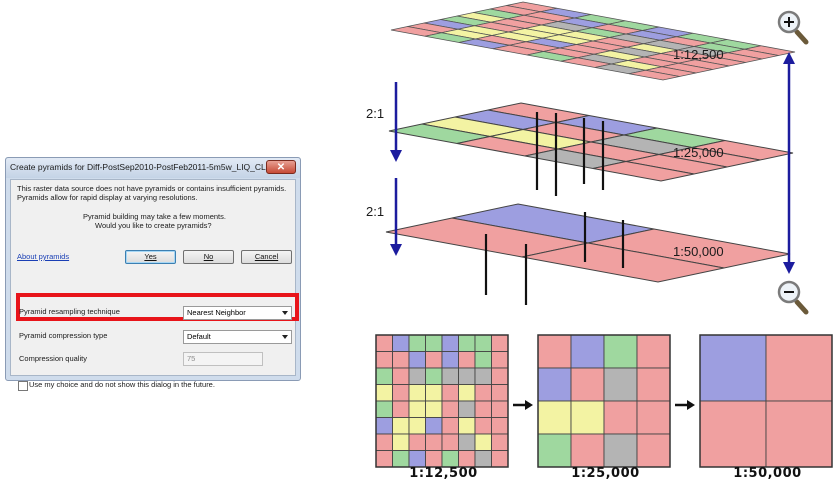 The image size is (834, 486). What do you see at coordinates (223, 359) in the screenshot?
I see `compression-quality-input: 75` at bounding box center [223, 359].